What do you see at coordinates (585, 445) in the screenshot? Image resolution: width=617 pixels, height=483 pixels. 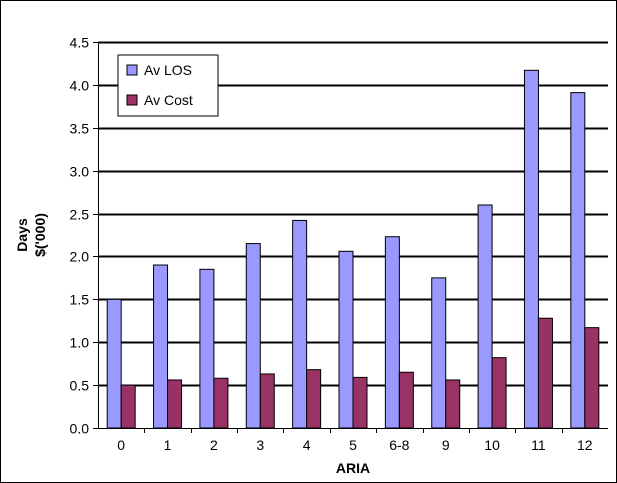 I see `x-tick-label: 12` at bounding box center [585, 445].